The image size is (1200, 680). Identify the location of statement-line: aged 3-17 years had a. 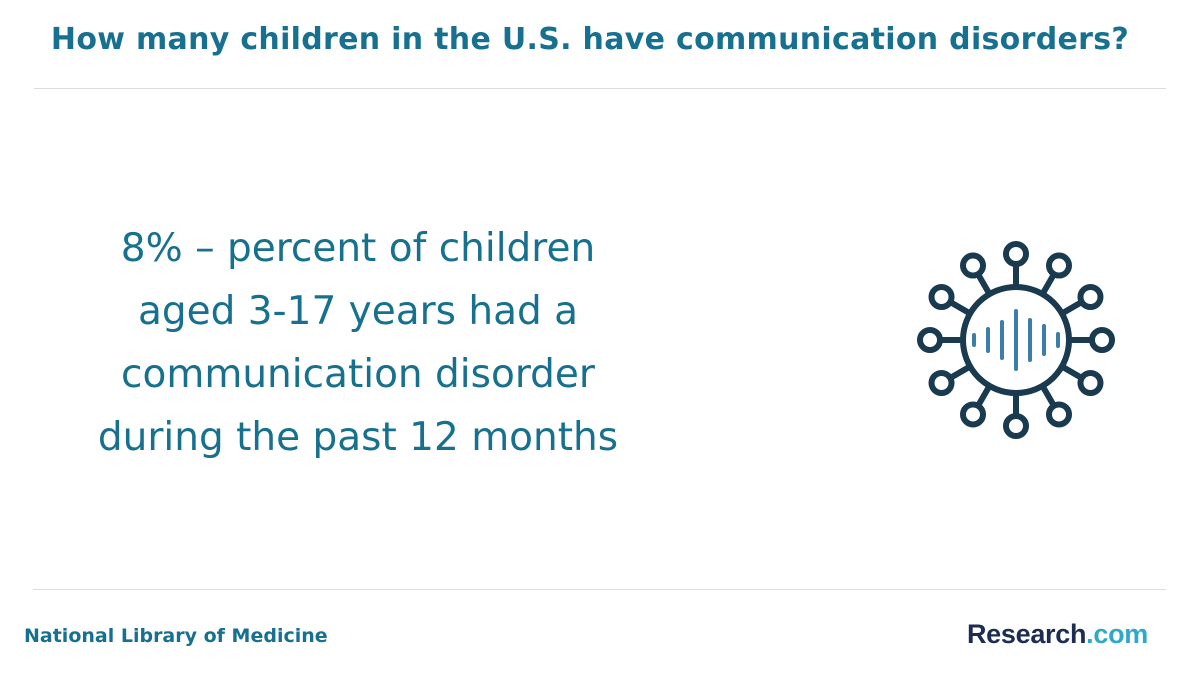
(358, 311).